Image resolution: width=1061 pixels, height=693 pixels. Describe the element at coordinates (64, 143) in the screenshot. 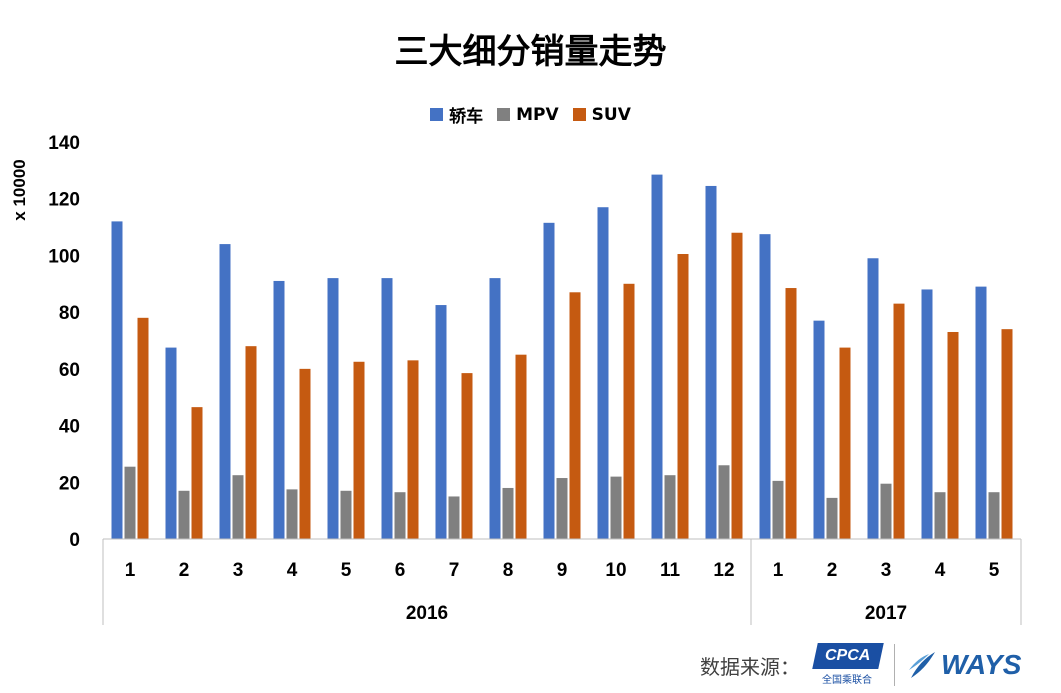

I see `y-tick-label: 140` at that location.